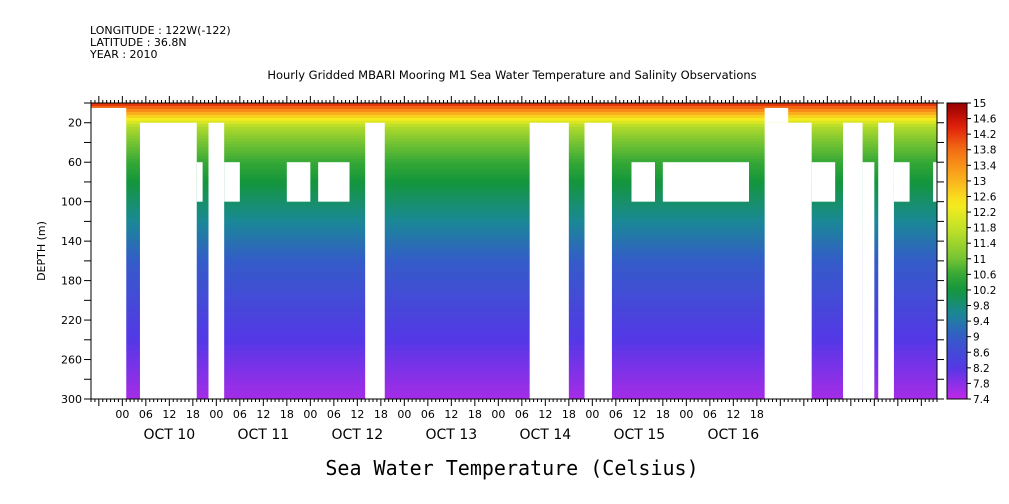 This screenshot has height=504, width=1009. Describe the element at coordinates (957, 251) in the screenshot. I see `colorbar-frame` at that location.